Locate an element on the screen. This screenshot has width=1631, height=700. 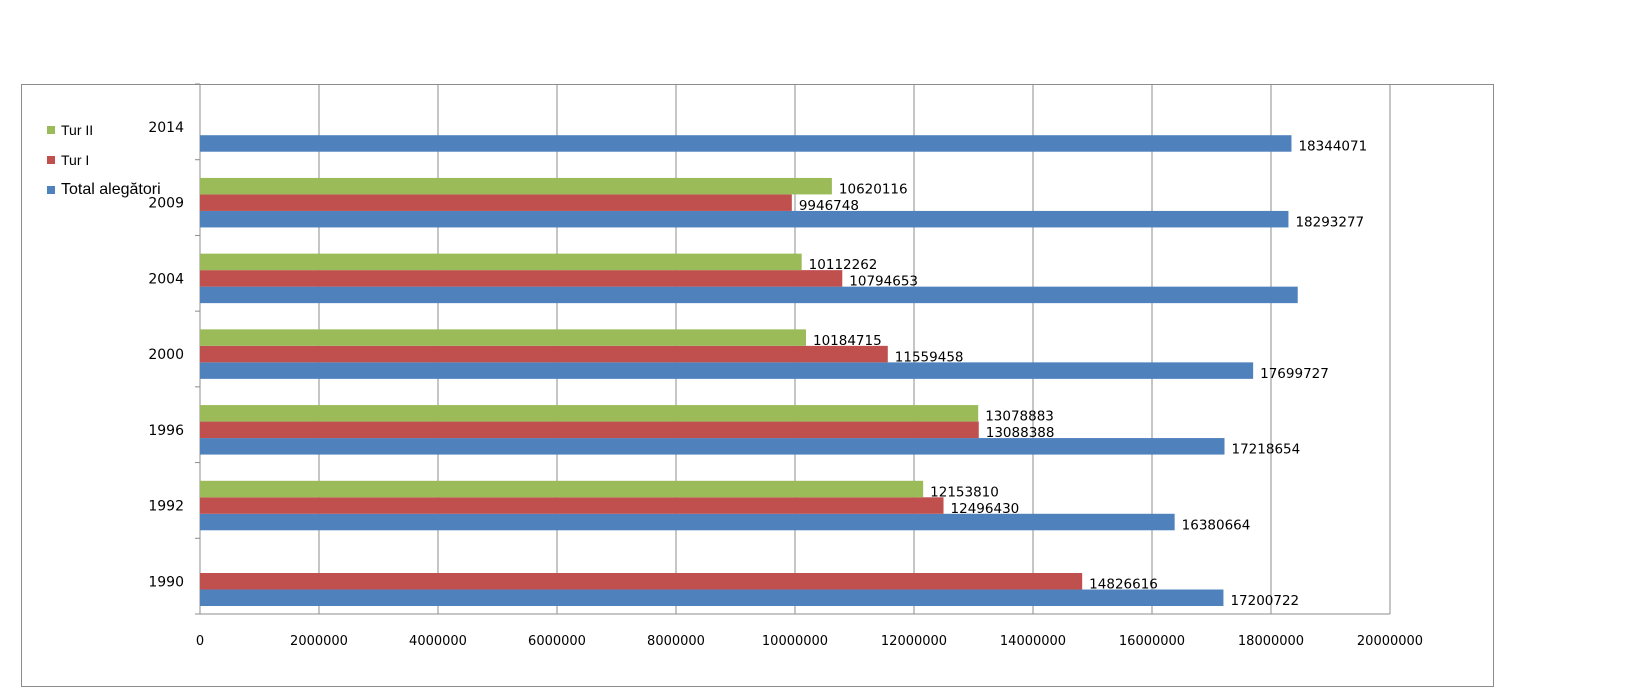
x-tick-label-18000000: 18000000 is located at coordinates (1271, 641).